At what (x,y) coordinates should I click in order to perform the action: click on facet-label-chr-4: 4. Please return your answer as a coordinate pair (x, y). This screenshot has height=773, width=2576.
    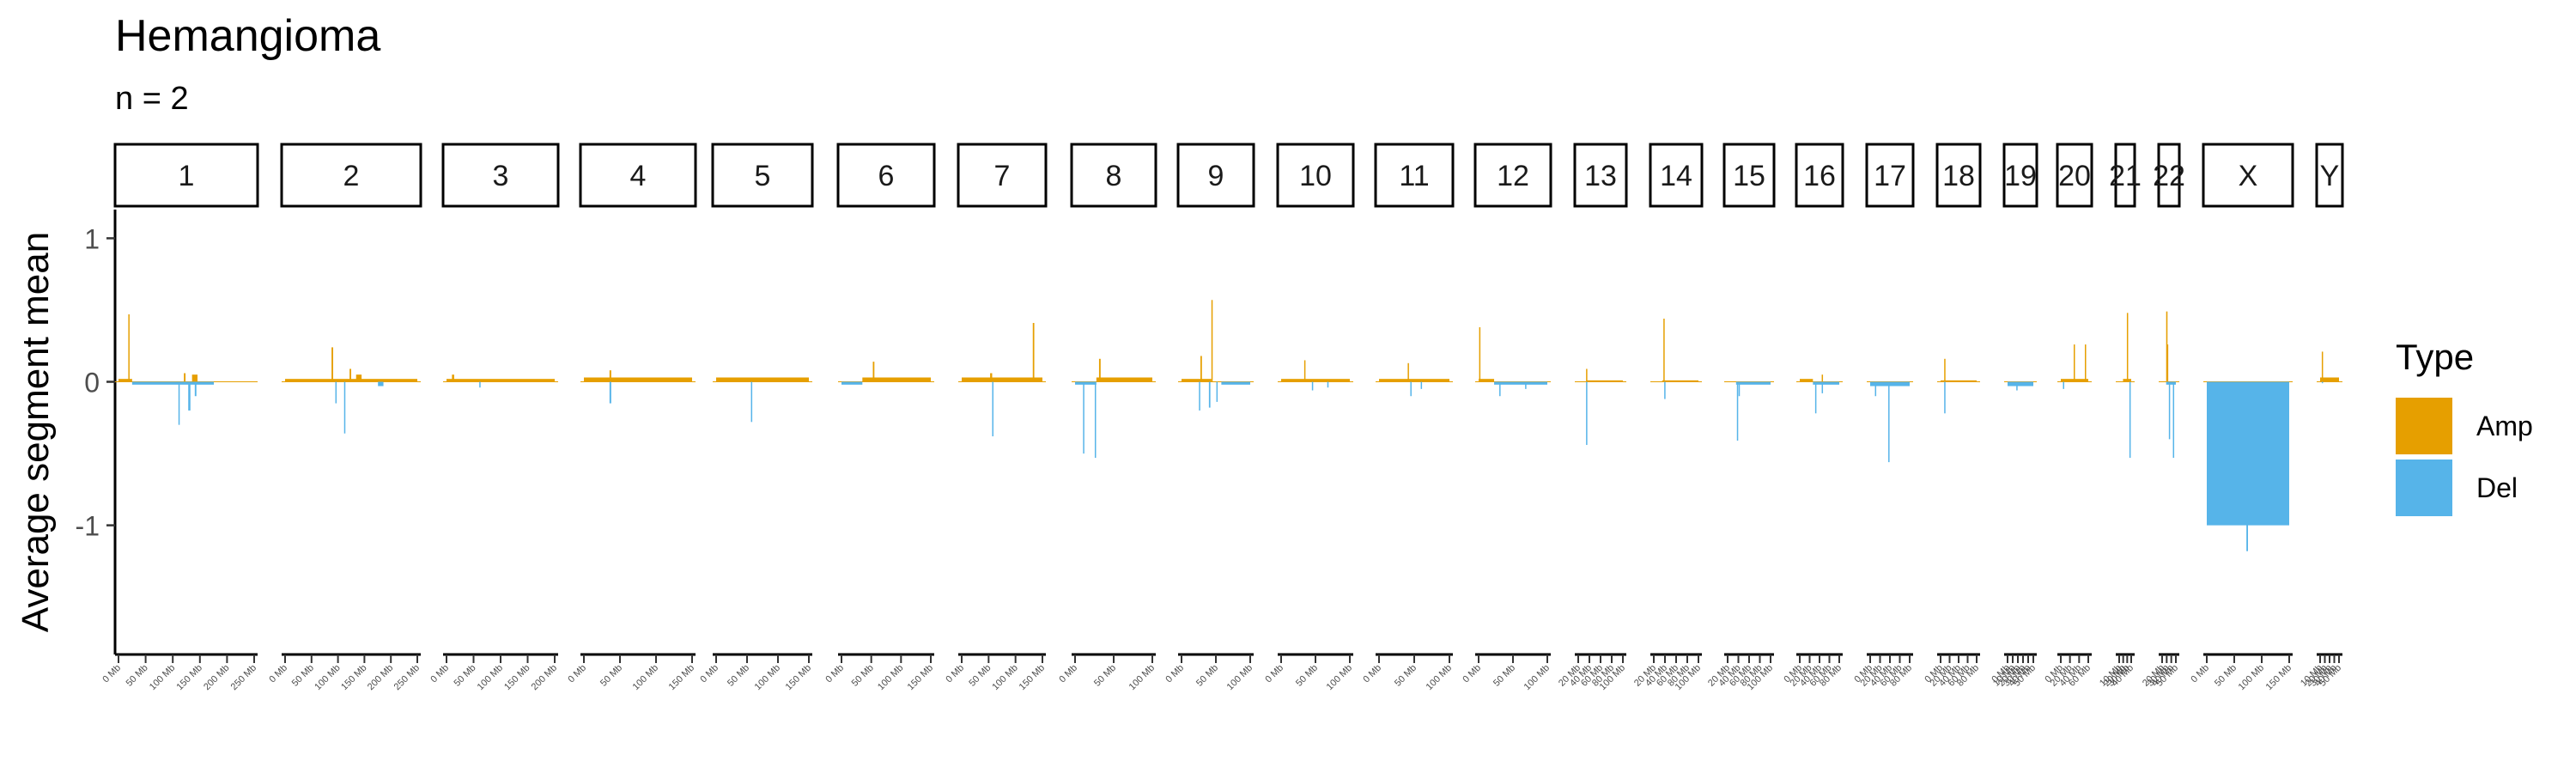
    Looking at the image, I should click on (638, 176).